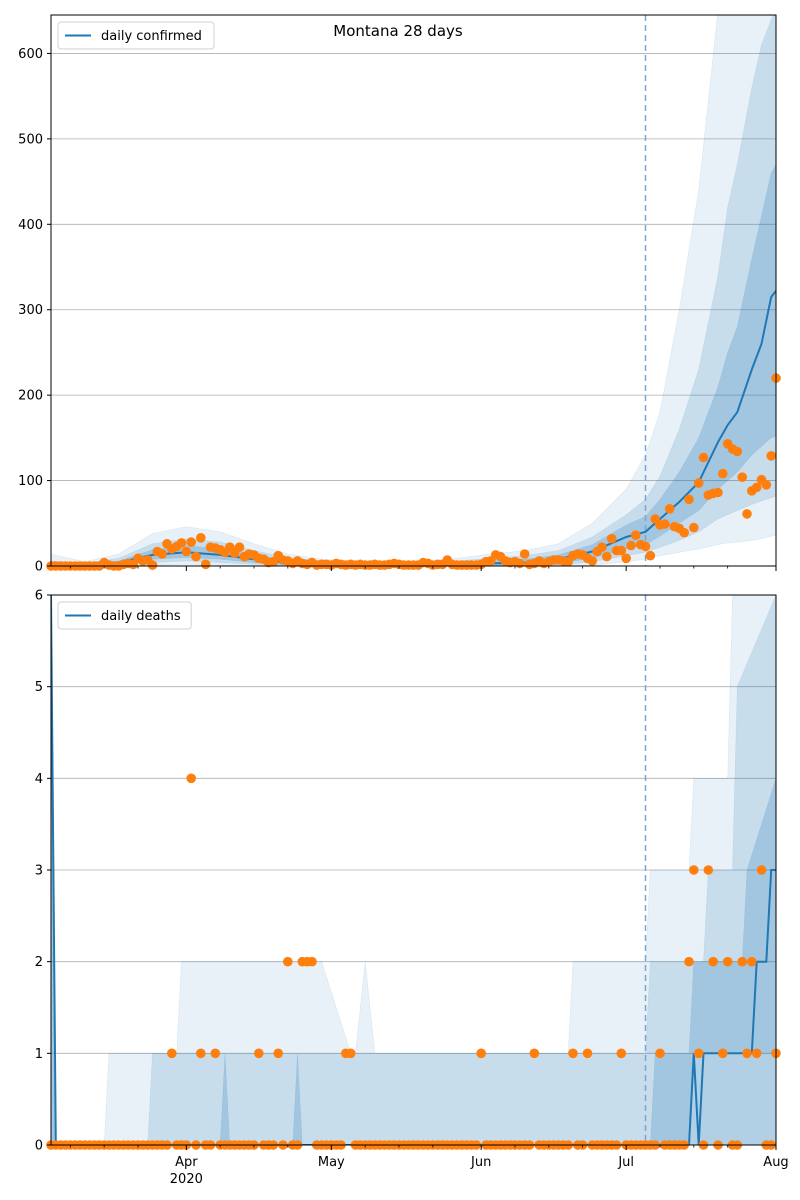 This screenshot has width=800, height=1200. What do you see at coordinates (30, 54) in the screenshot?
I see `y-tick-label: 600` at bounding box center [30, 54].